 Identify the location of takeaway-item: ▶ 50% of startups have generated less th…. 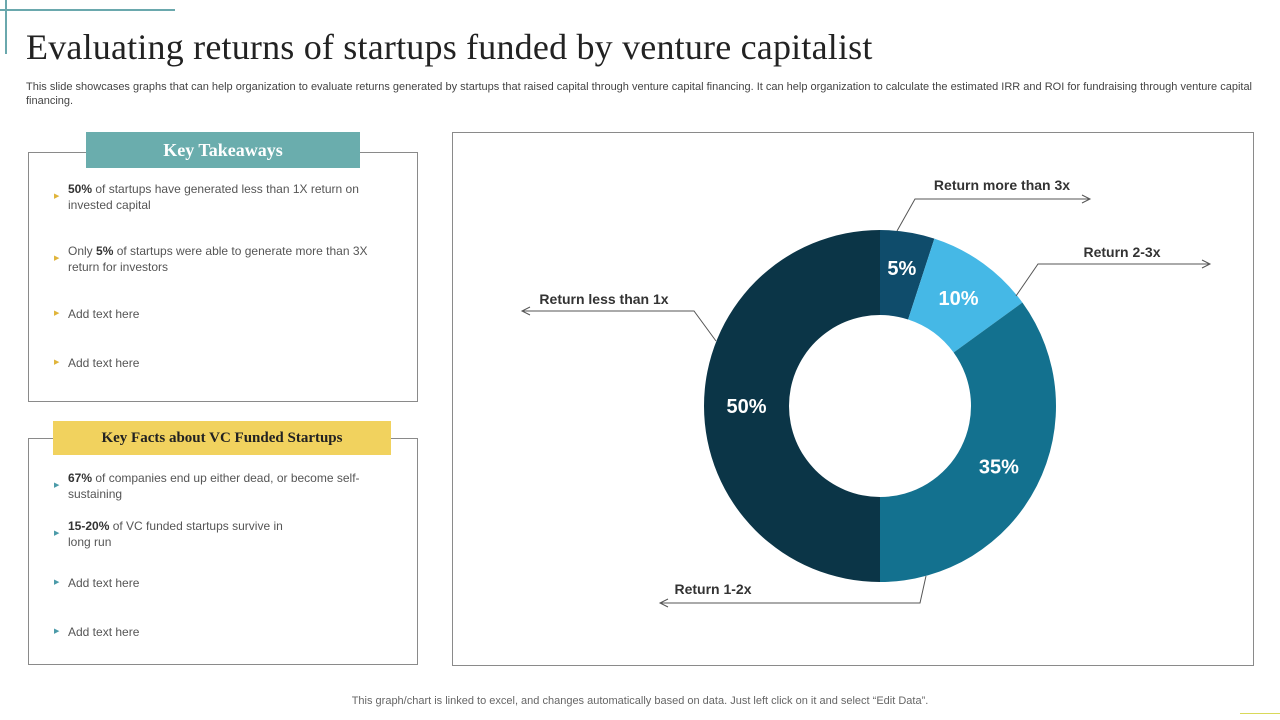
(211, 197).